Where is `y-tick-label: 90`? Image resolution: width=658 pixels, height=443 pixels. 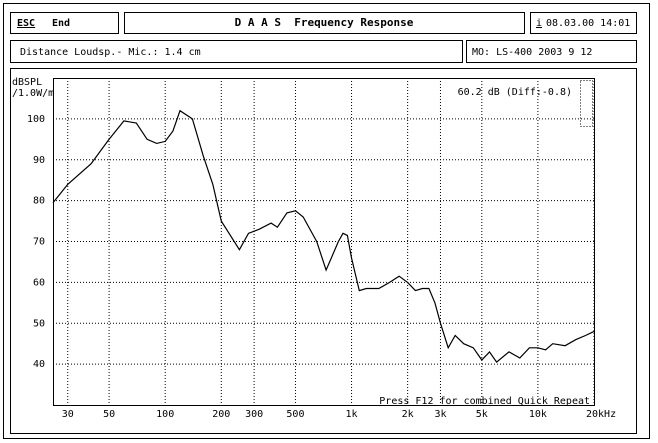 y-tick-label: 90 is located at coordinates (39, 160).